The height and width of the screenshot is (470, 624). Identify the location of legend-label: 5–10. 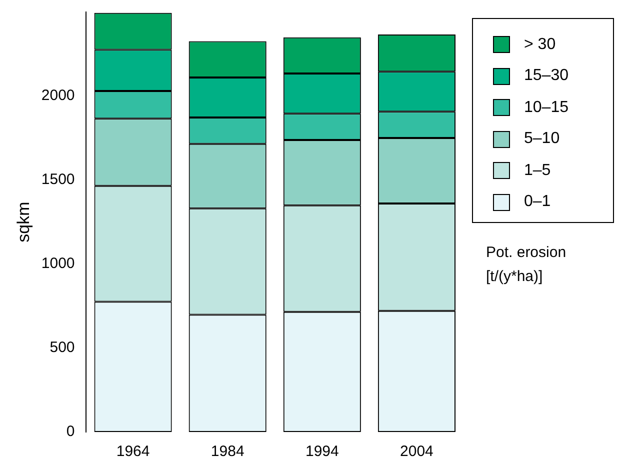
(542, 139).